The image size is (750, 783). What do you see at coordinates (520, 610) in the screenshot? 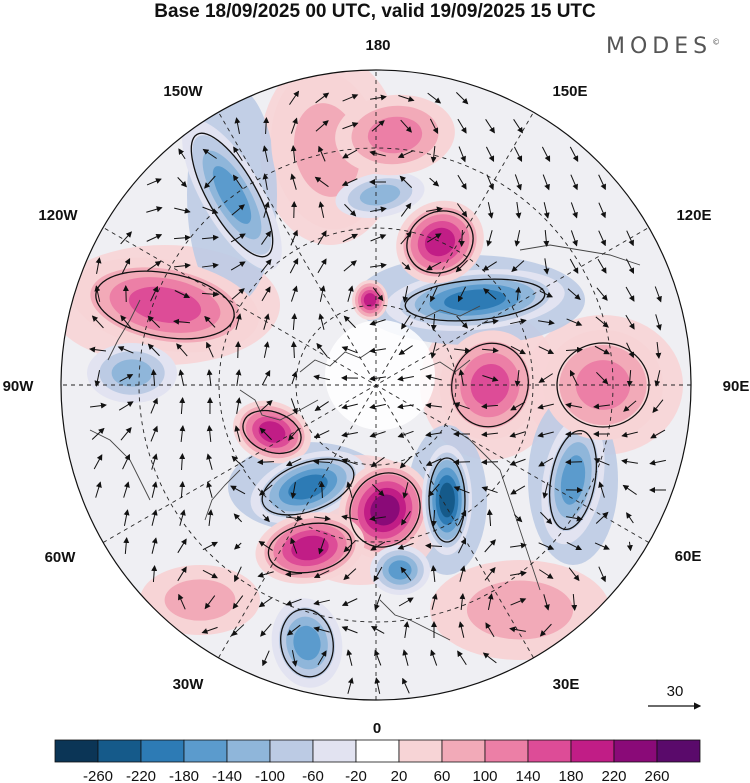
I see `anomaly-cell` at bounding box center [520, 610].